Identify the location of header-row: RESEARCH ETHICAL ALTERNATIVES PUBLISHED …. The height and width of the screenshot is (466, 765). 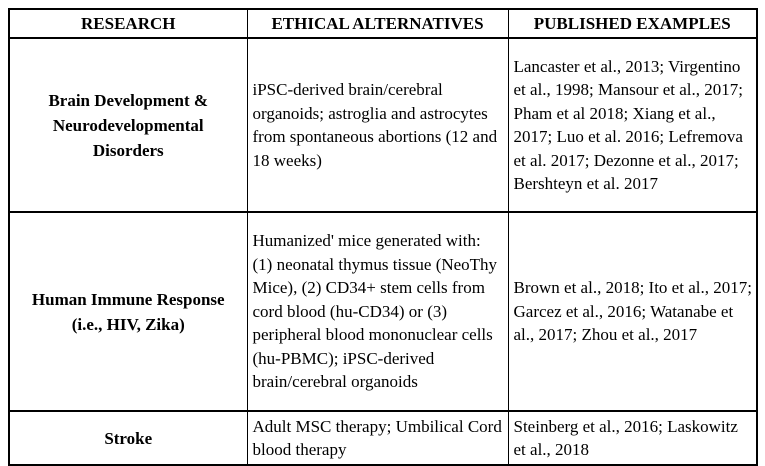
(383, 23).